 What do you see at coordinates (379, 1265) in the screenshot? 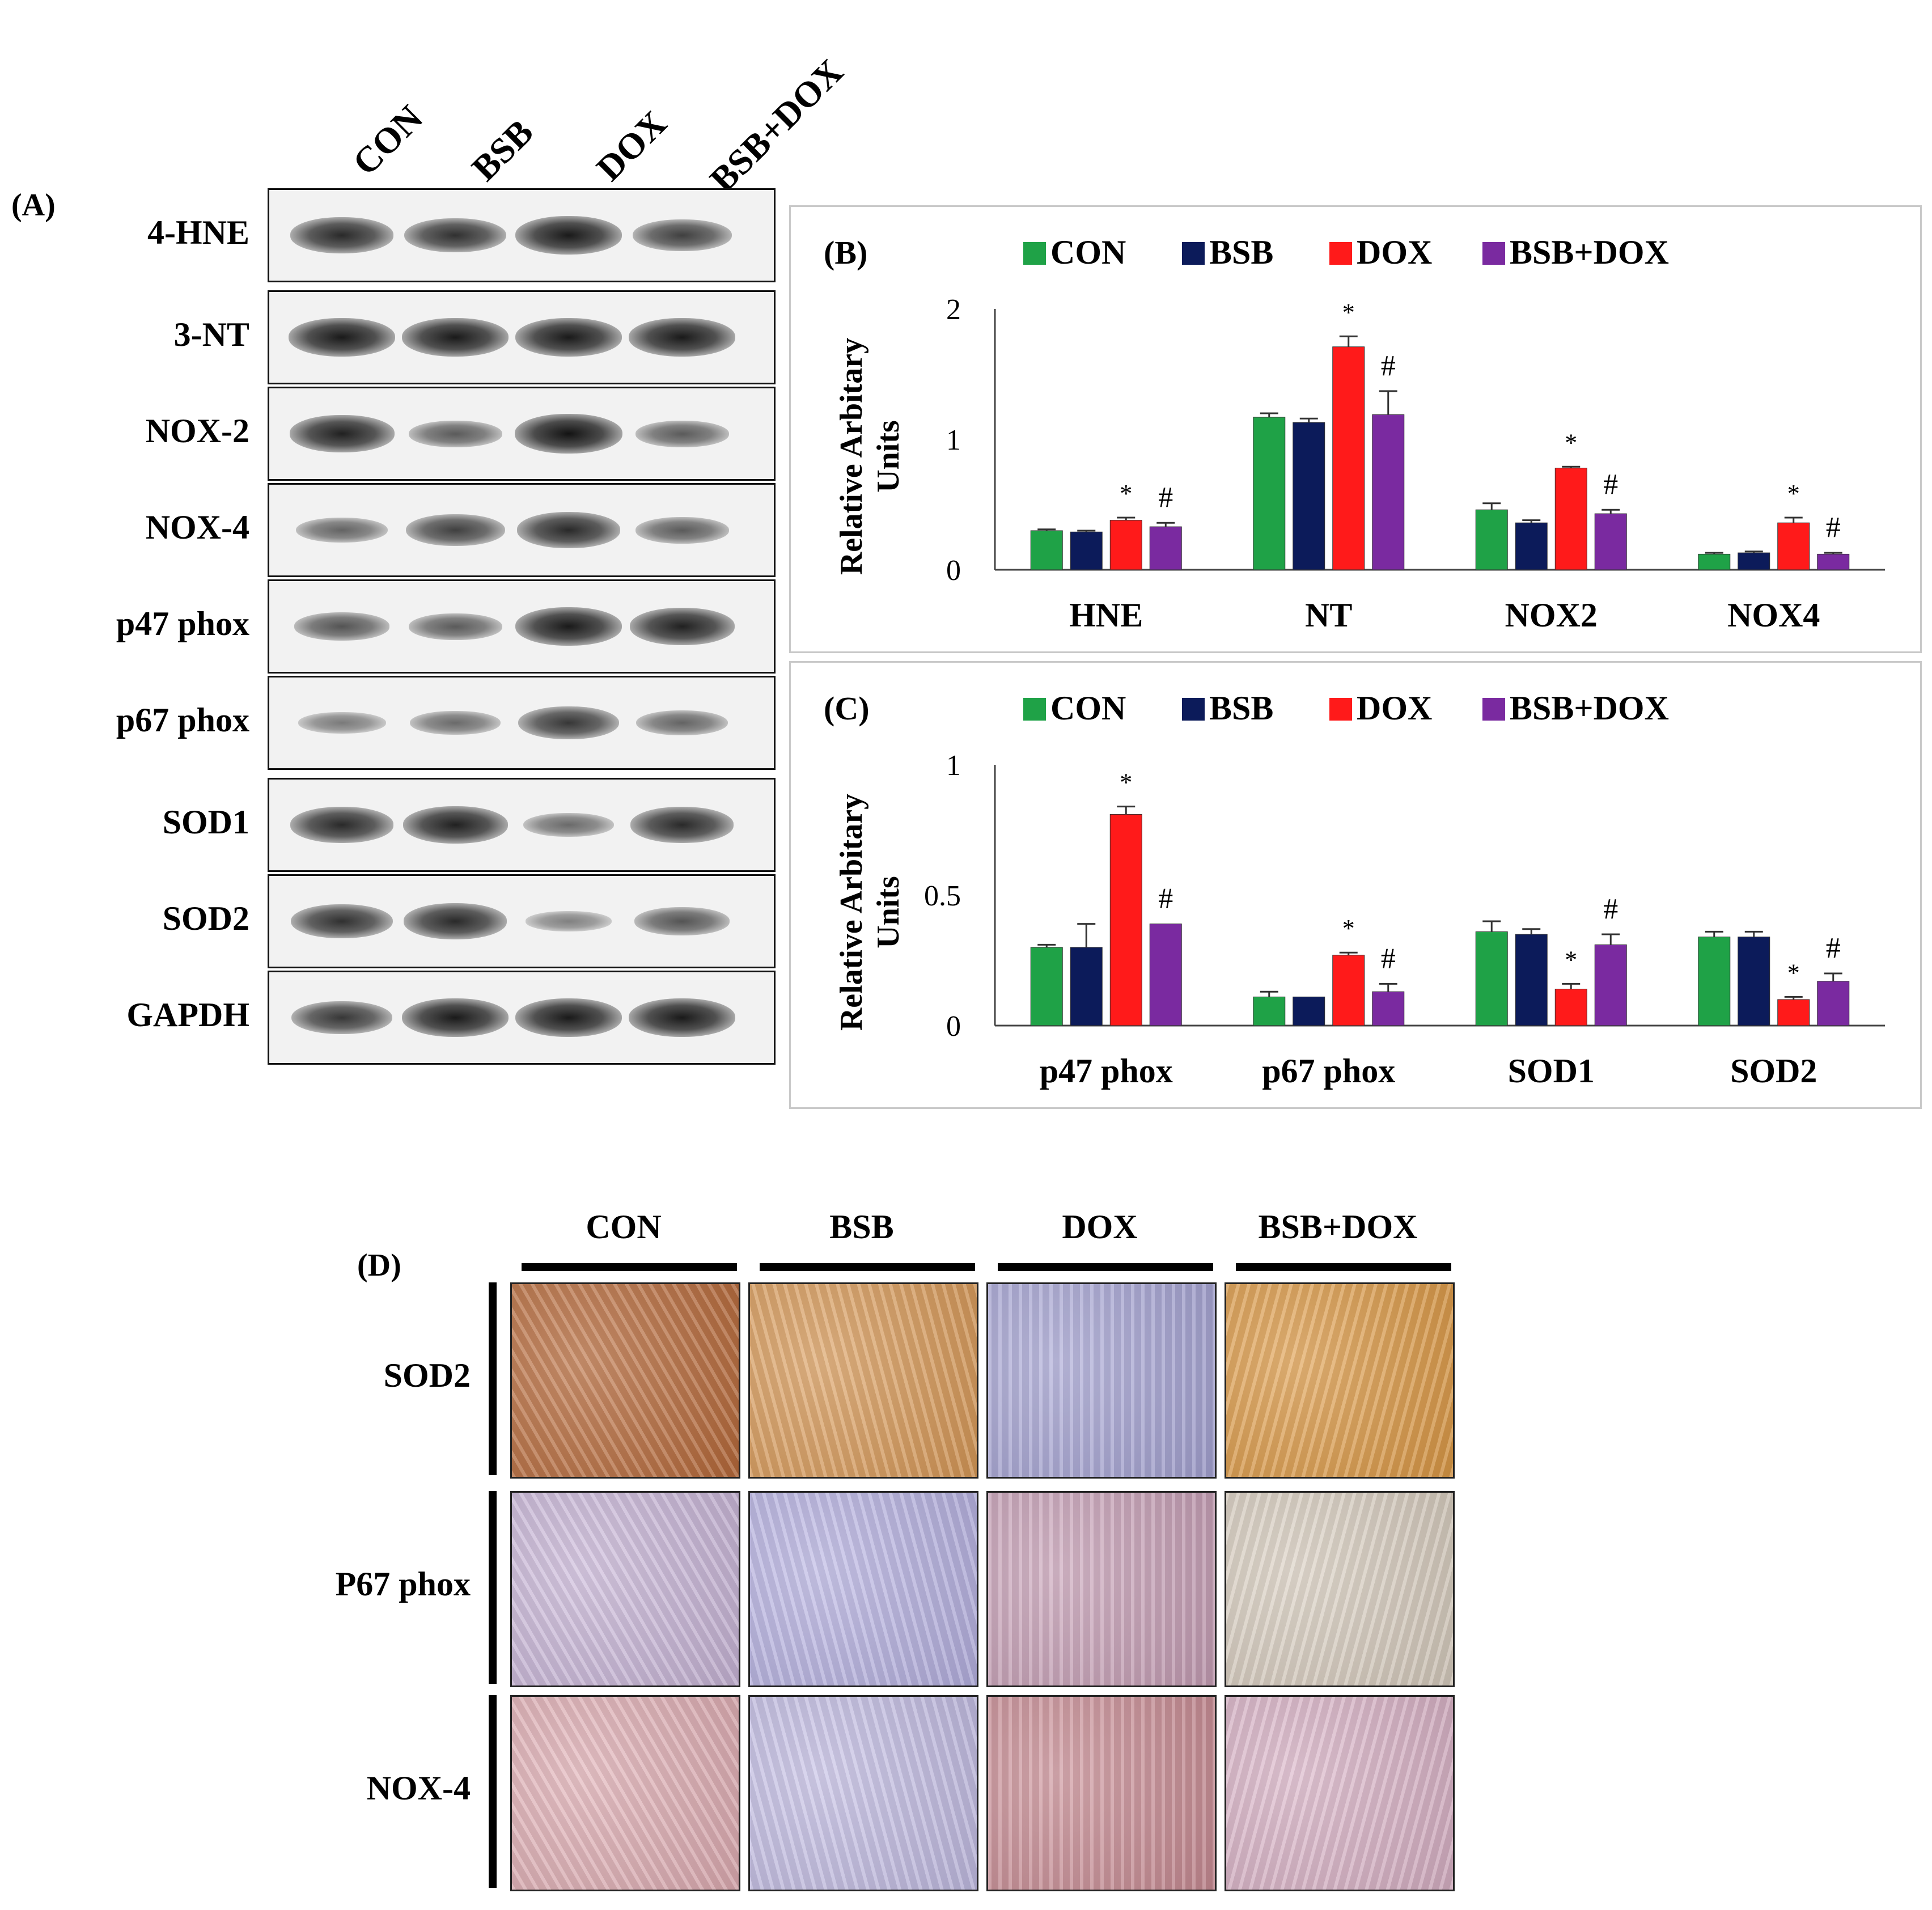
I see `panel-d-label: (D)` at bounding box center [379, 1265].